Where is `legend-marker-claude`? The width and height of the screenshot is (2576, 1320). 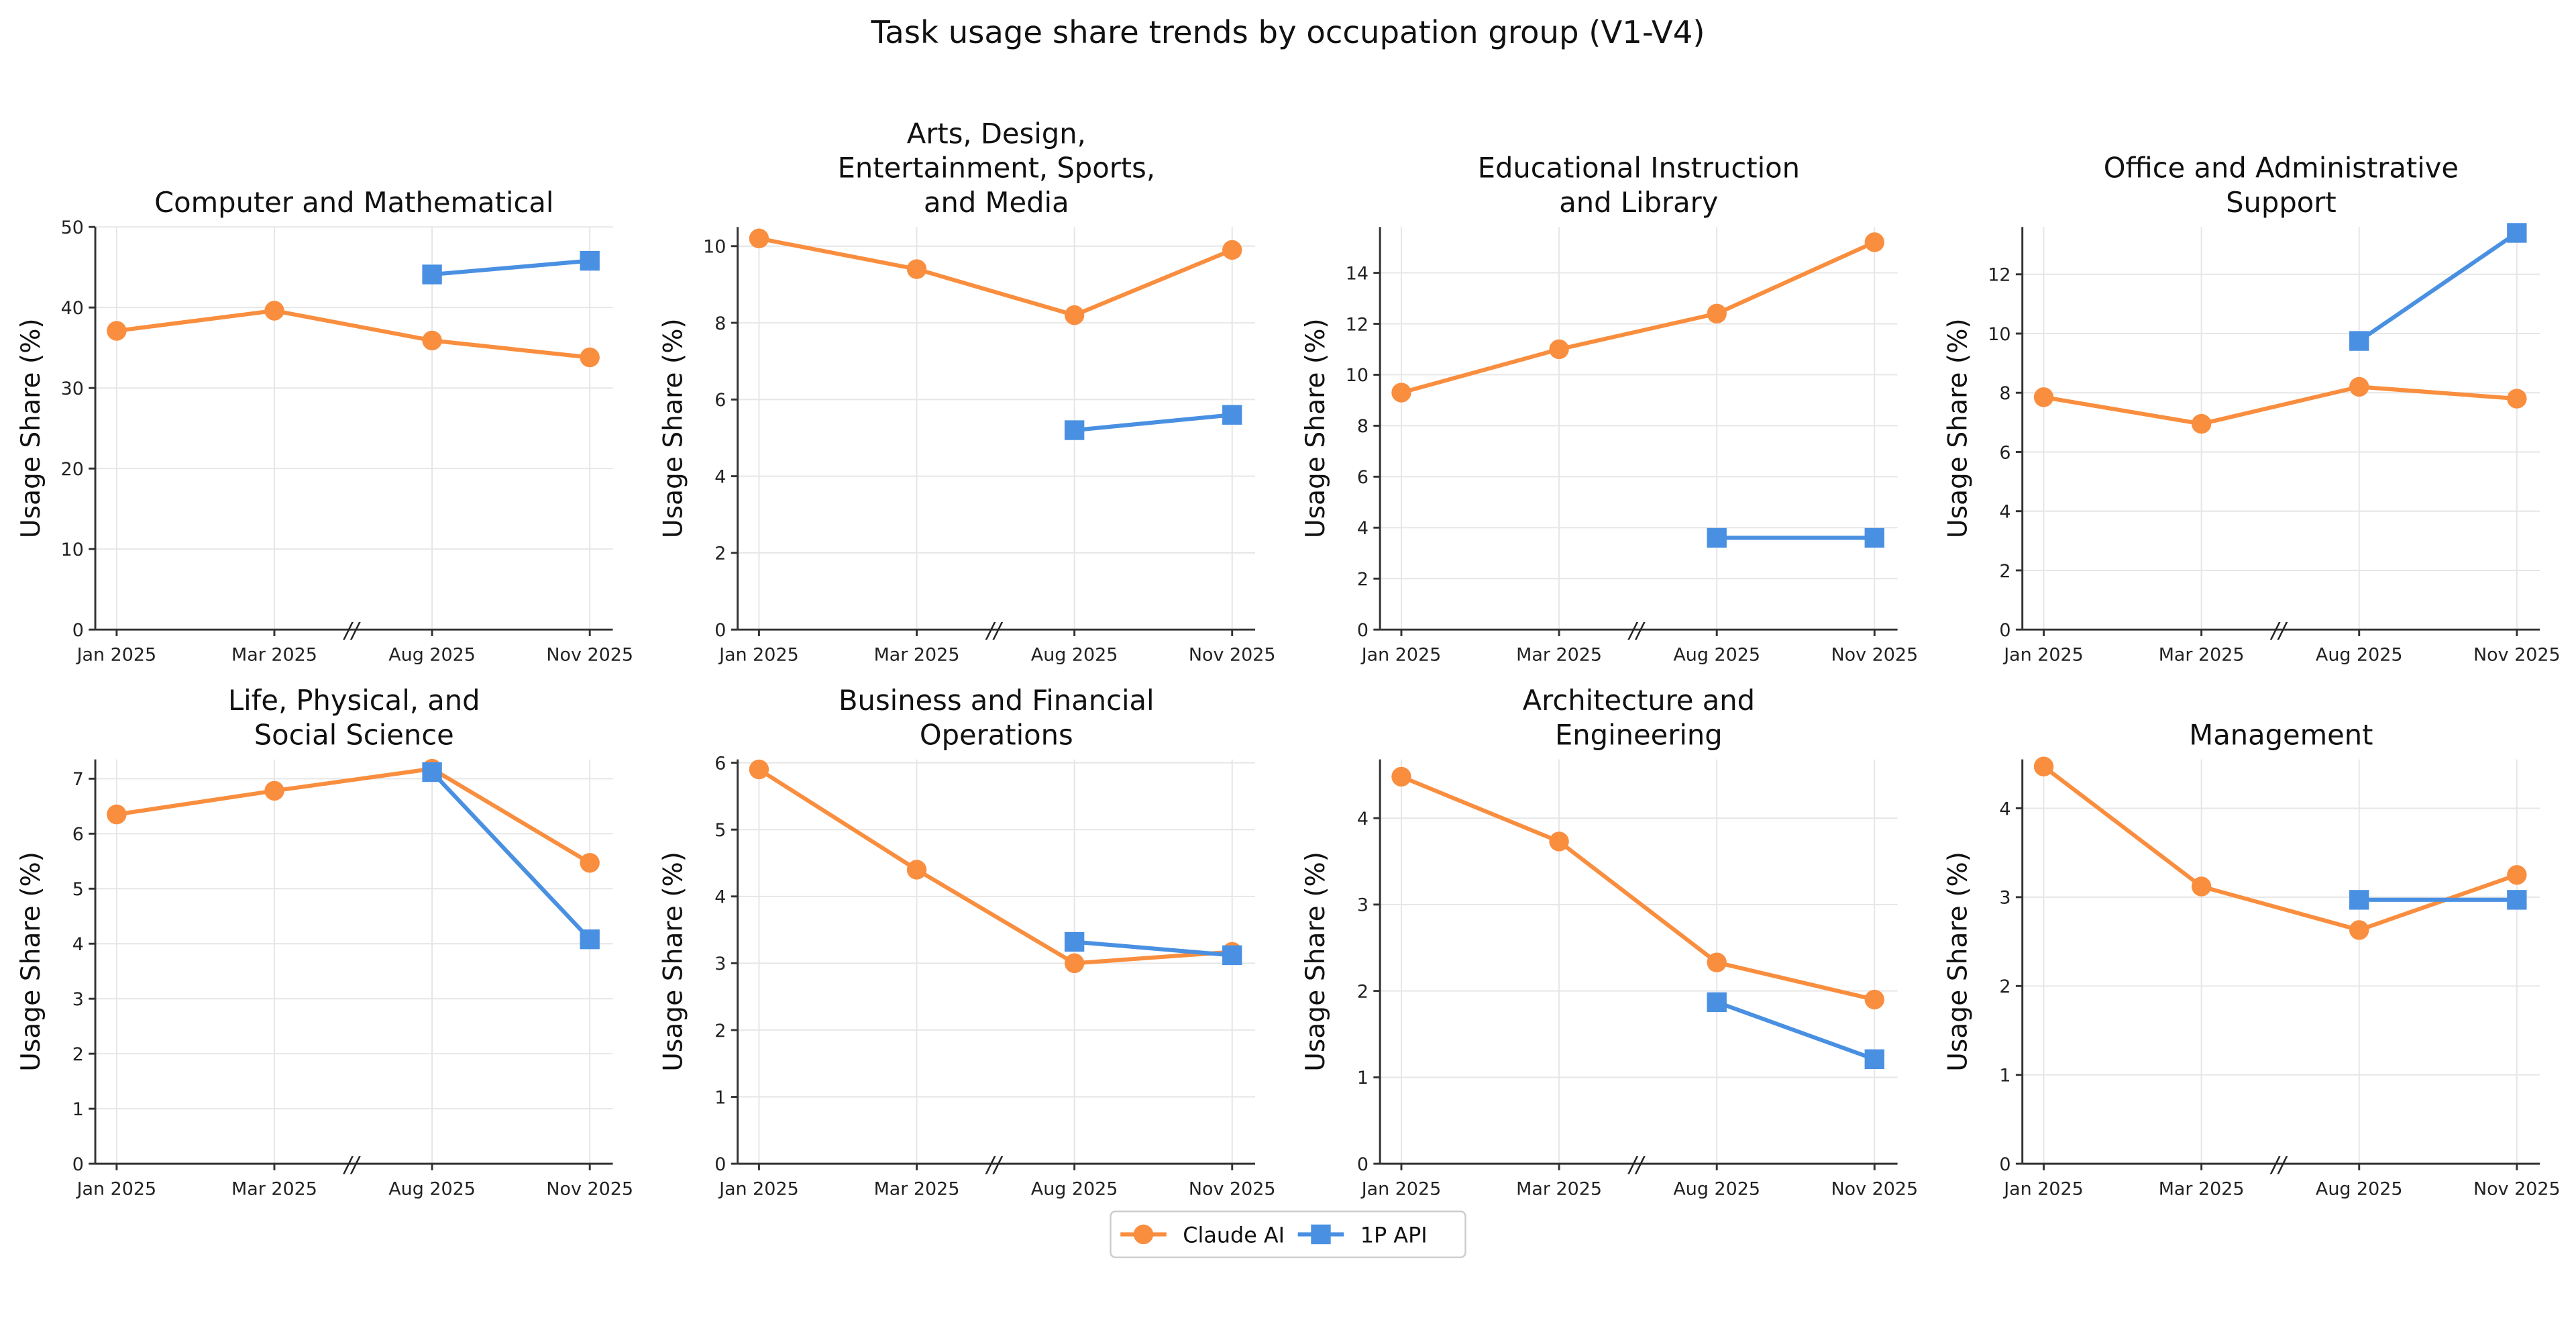 legend-marker-claude is located at coordinates (1143, 1234).